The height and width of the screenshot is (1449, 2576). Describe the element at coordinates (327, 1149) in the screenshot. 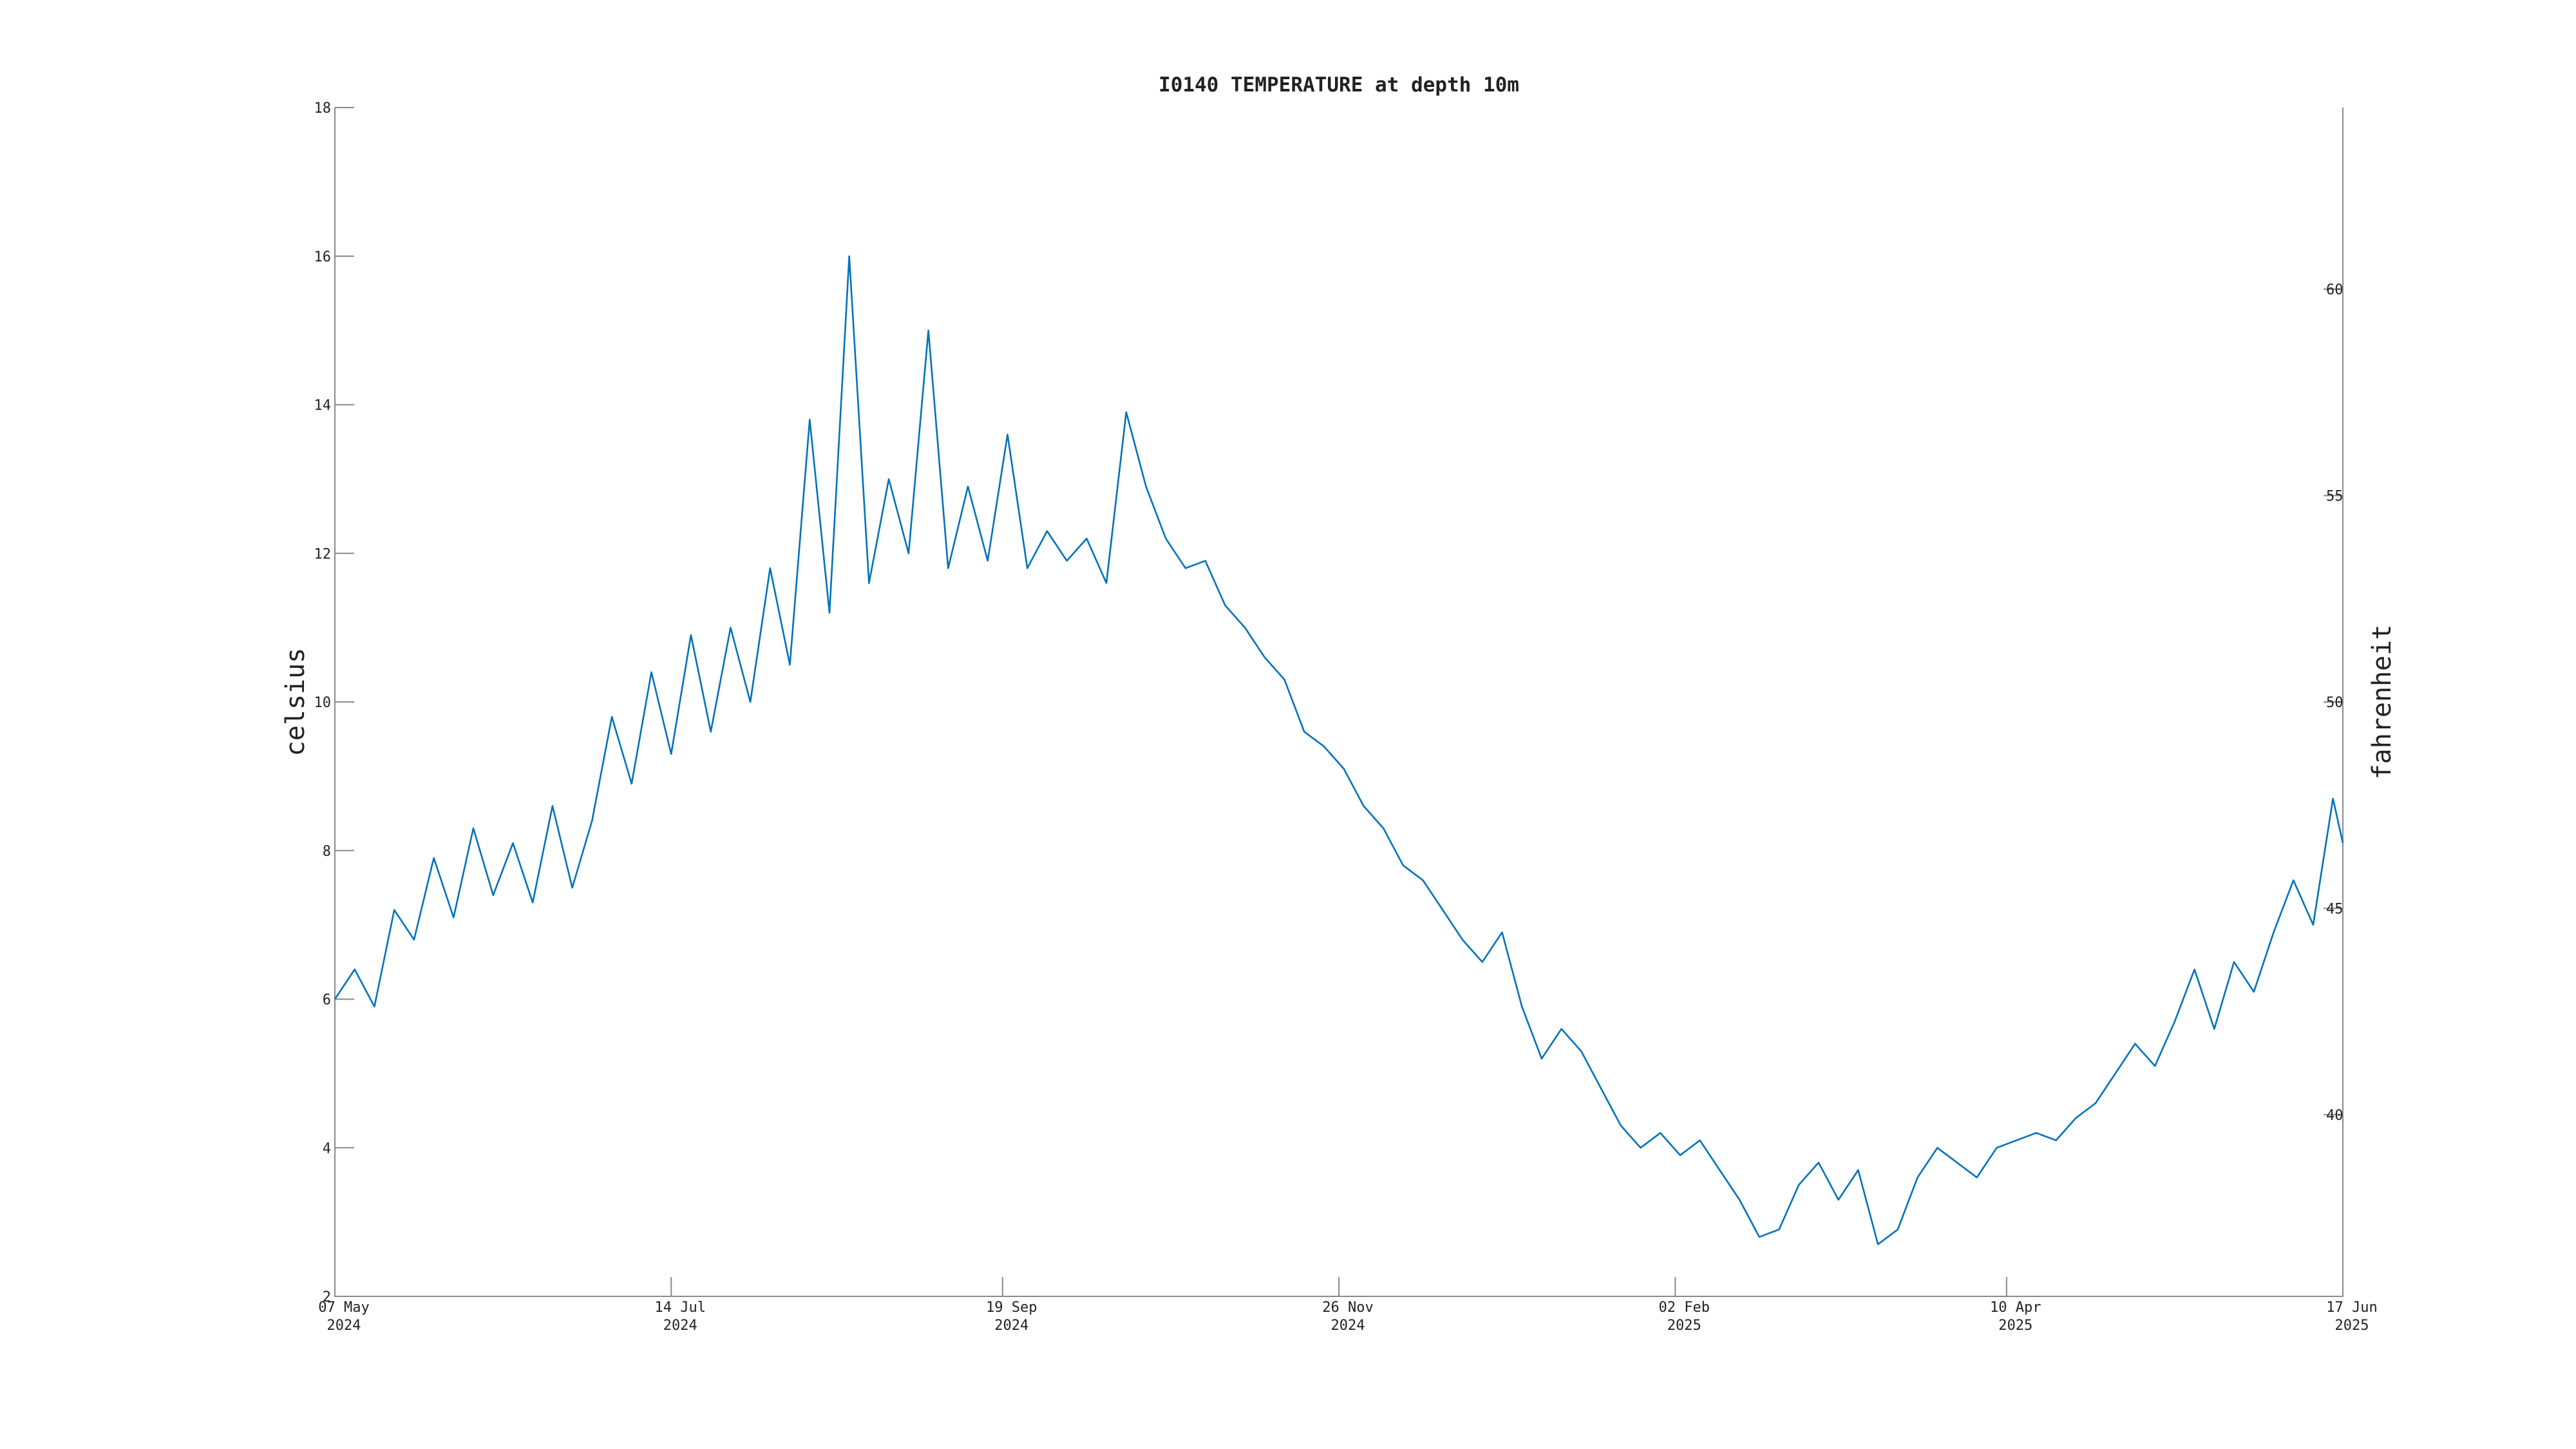

I see `y-tick-label: 4` at that location.